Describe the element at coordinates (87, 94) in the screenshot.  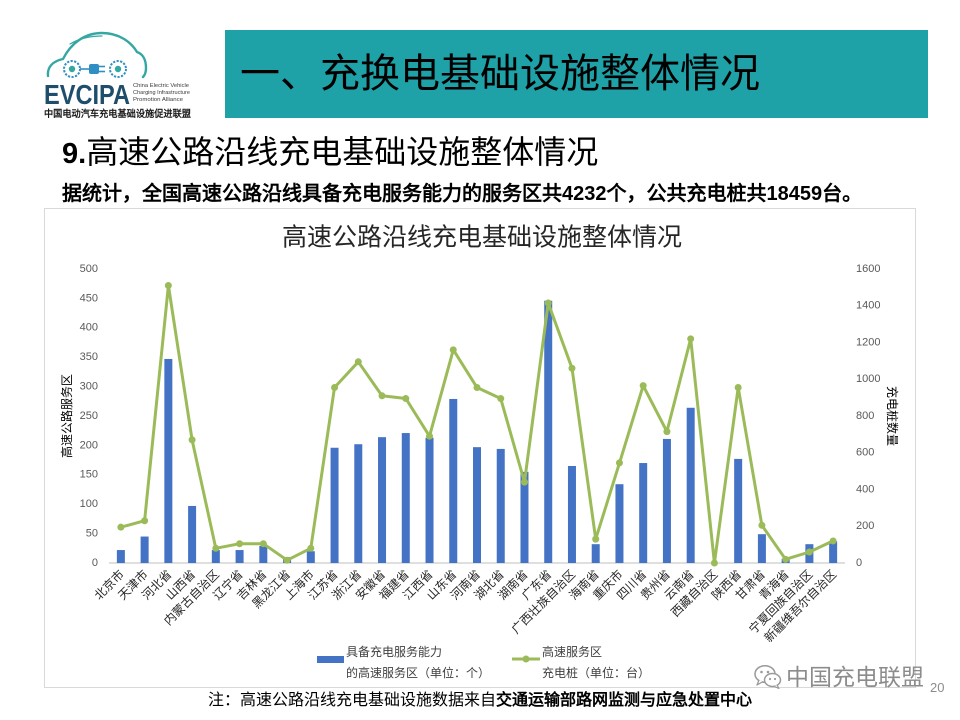
I see `logo-brand-text: EVCIPA` at that location.